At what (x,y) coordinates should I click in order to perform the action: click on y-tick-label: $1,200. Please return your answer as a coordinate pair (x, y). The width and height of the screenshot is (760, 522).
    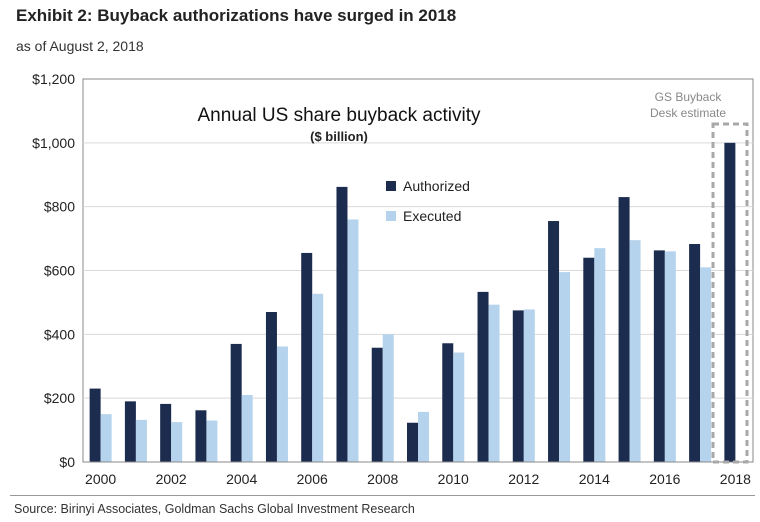
    Looking at the image, I should click on (53, 79).